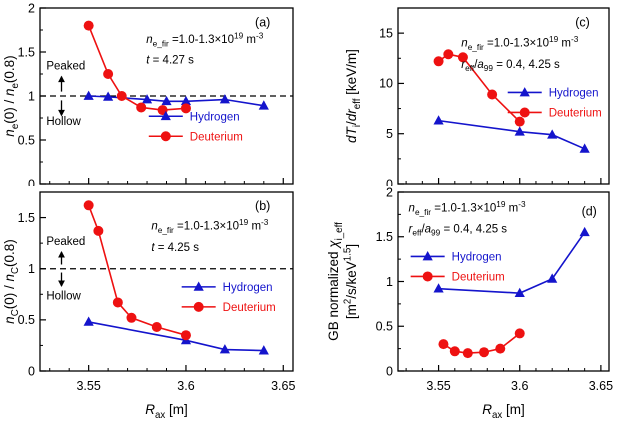  I want to click on panel-label: (d), so click(589, 211).